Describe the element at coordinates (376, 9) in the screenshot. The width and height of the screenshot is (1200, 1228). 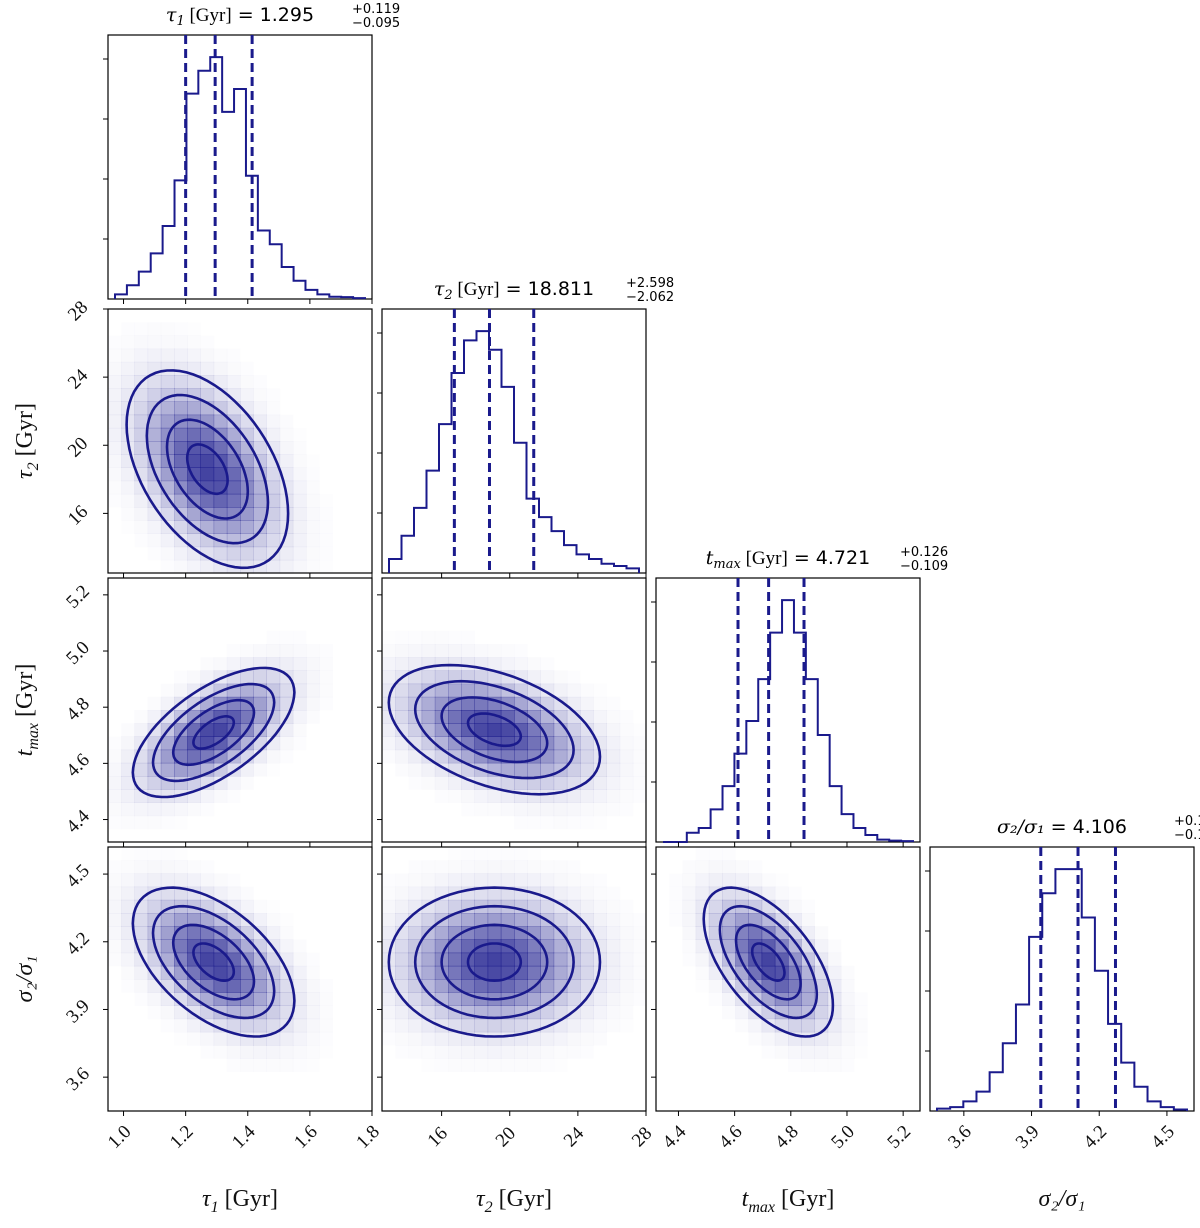
I see `title-err-plus: +0.119` at that location.